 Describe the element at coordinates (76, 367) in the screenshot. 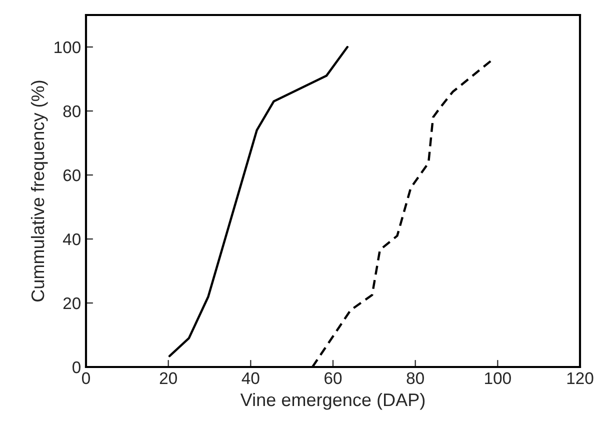

I see `y-tick-label: 0` at that location.